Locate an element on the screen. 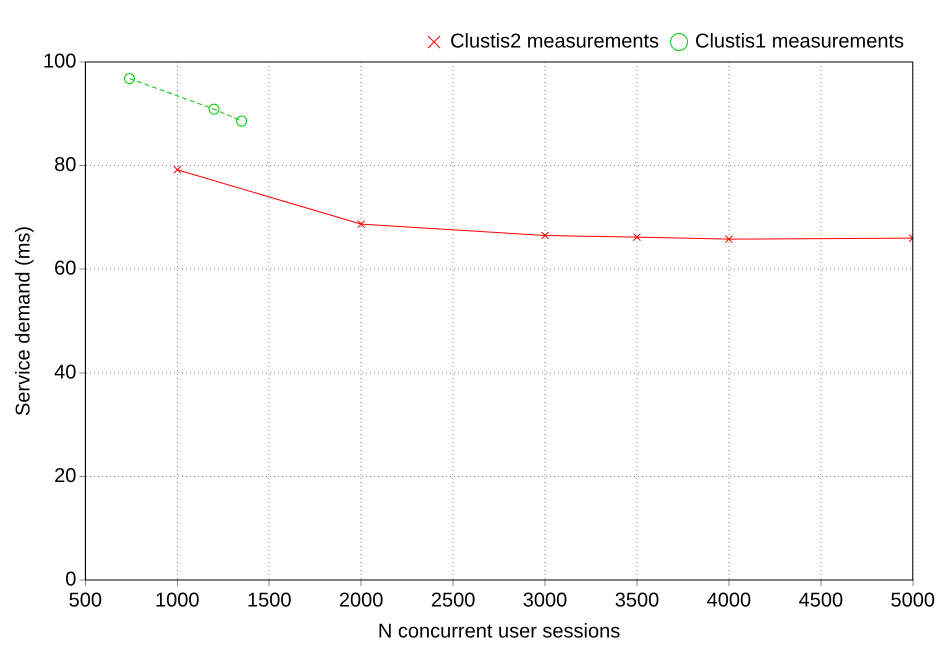 The image size is (948, 660). y-tick-label: 0 is located at coordinates (70, 579).